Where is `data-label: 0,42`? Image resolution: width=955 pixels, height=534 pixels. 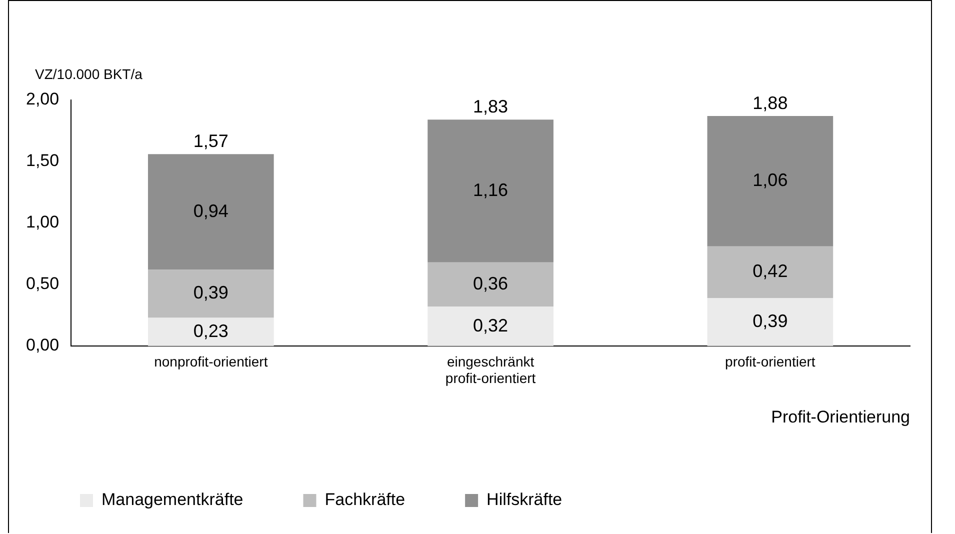 data-label: 0,42 is located at coordinates (770, 271).